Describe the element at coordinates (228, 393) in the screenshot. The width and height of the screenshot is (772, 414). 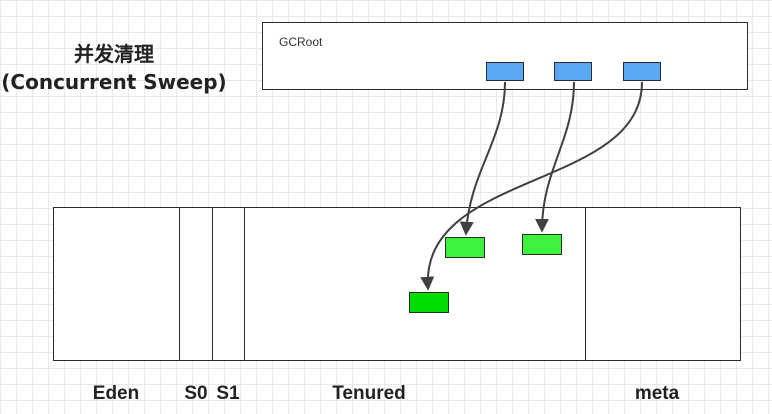
I see `region-label-s1: S1` at that location.